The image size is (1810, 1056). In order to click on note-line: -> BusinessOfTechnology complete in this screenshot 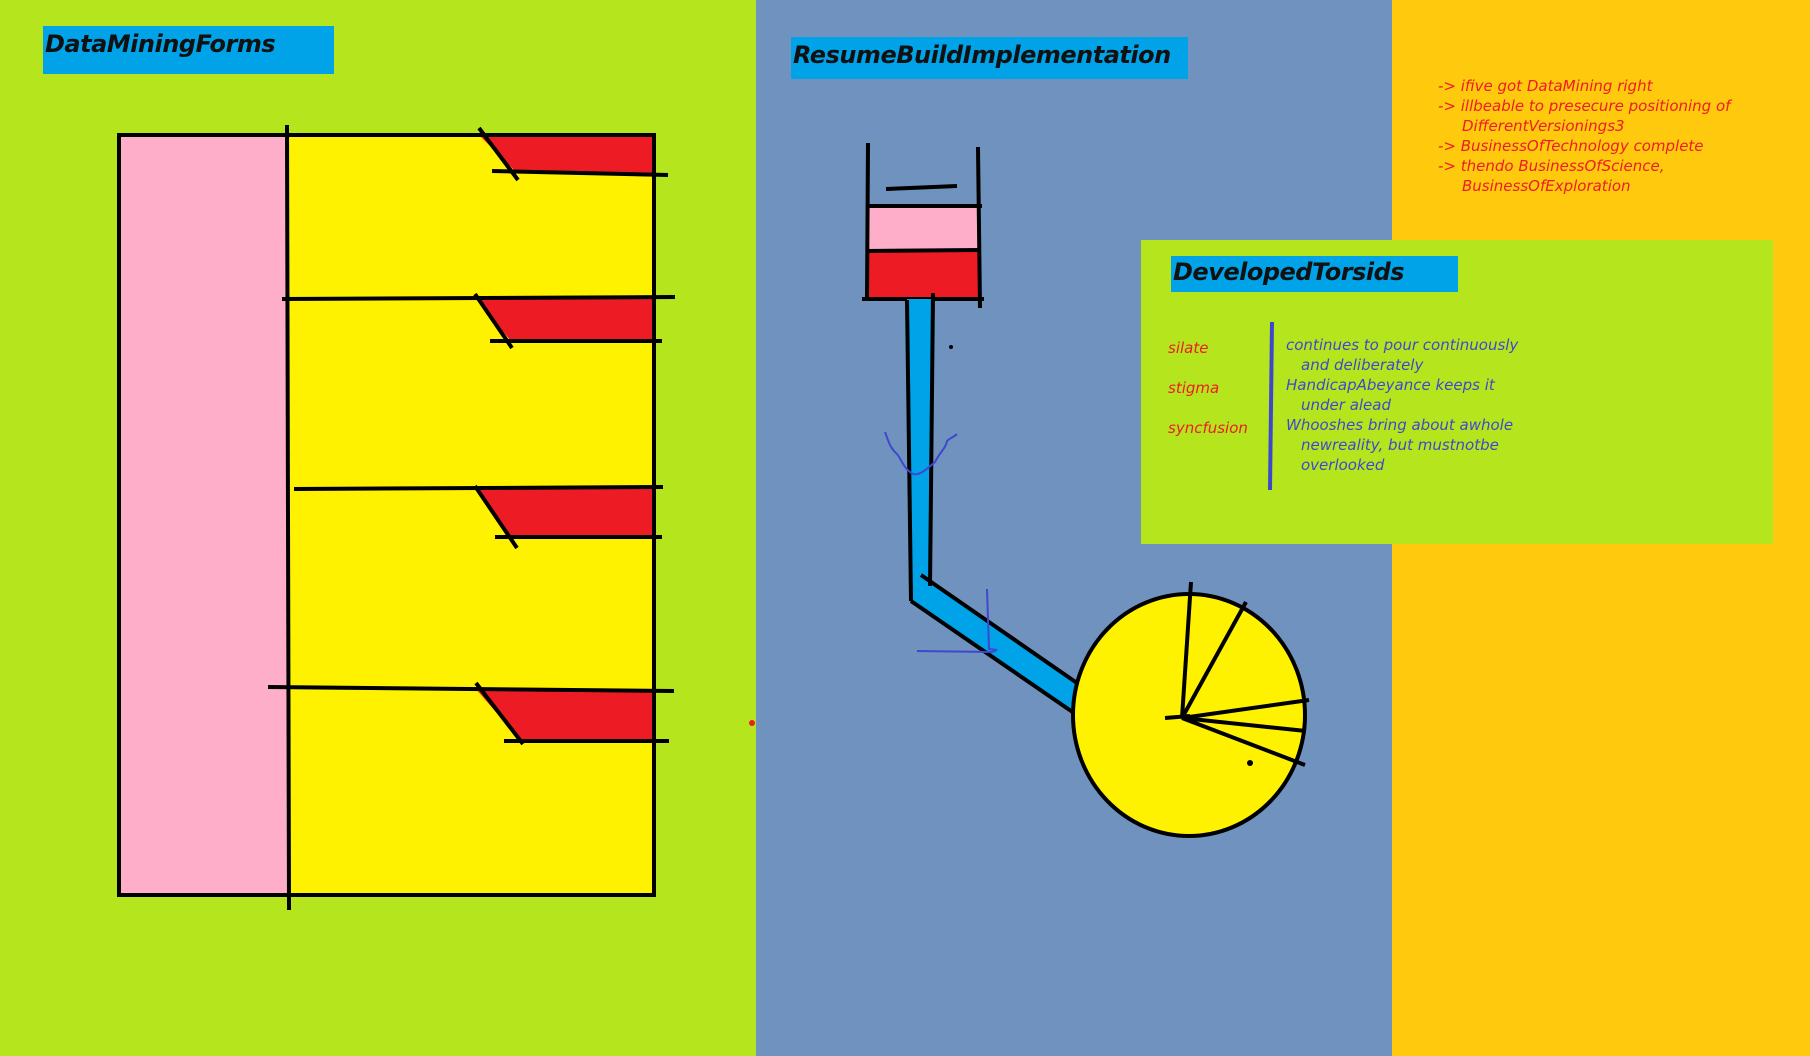, I will do `click(1571, 146)`.